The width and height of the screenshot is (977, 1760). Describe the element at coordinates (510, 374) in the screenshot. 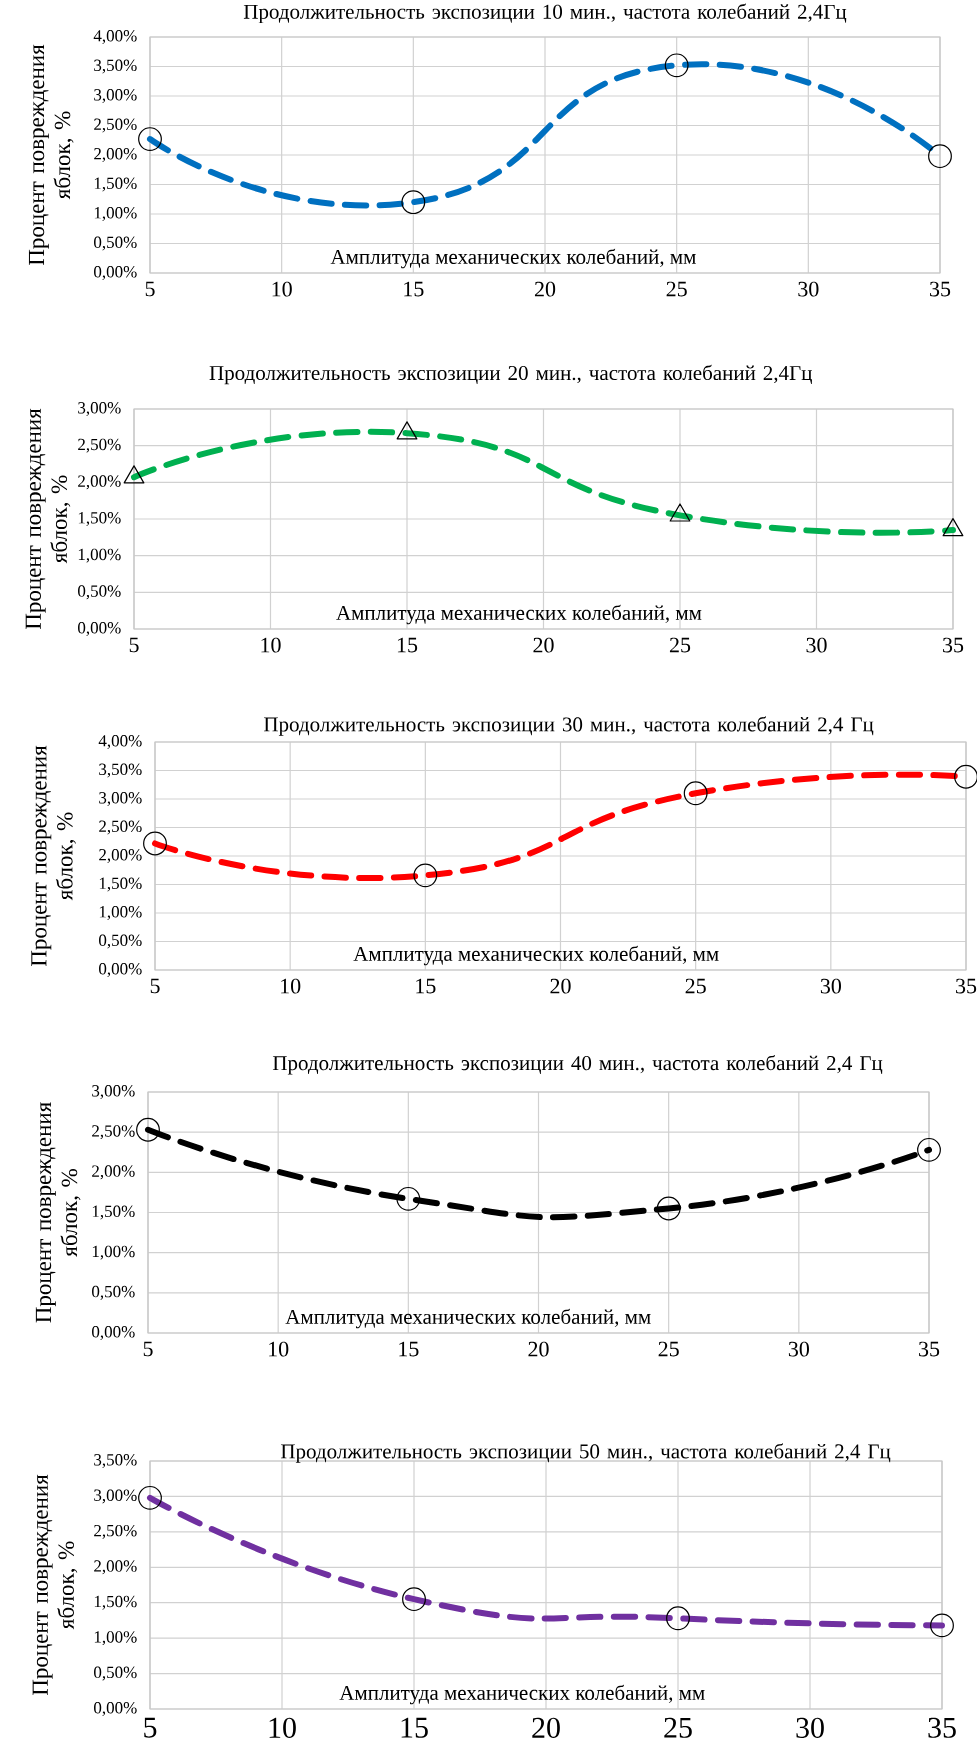

I see `chart-title: Продолжительность экспозиции 20 мин., частота колебаний 2,4Гц` at that location.